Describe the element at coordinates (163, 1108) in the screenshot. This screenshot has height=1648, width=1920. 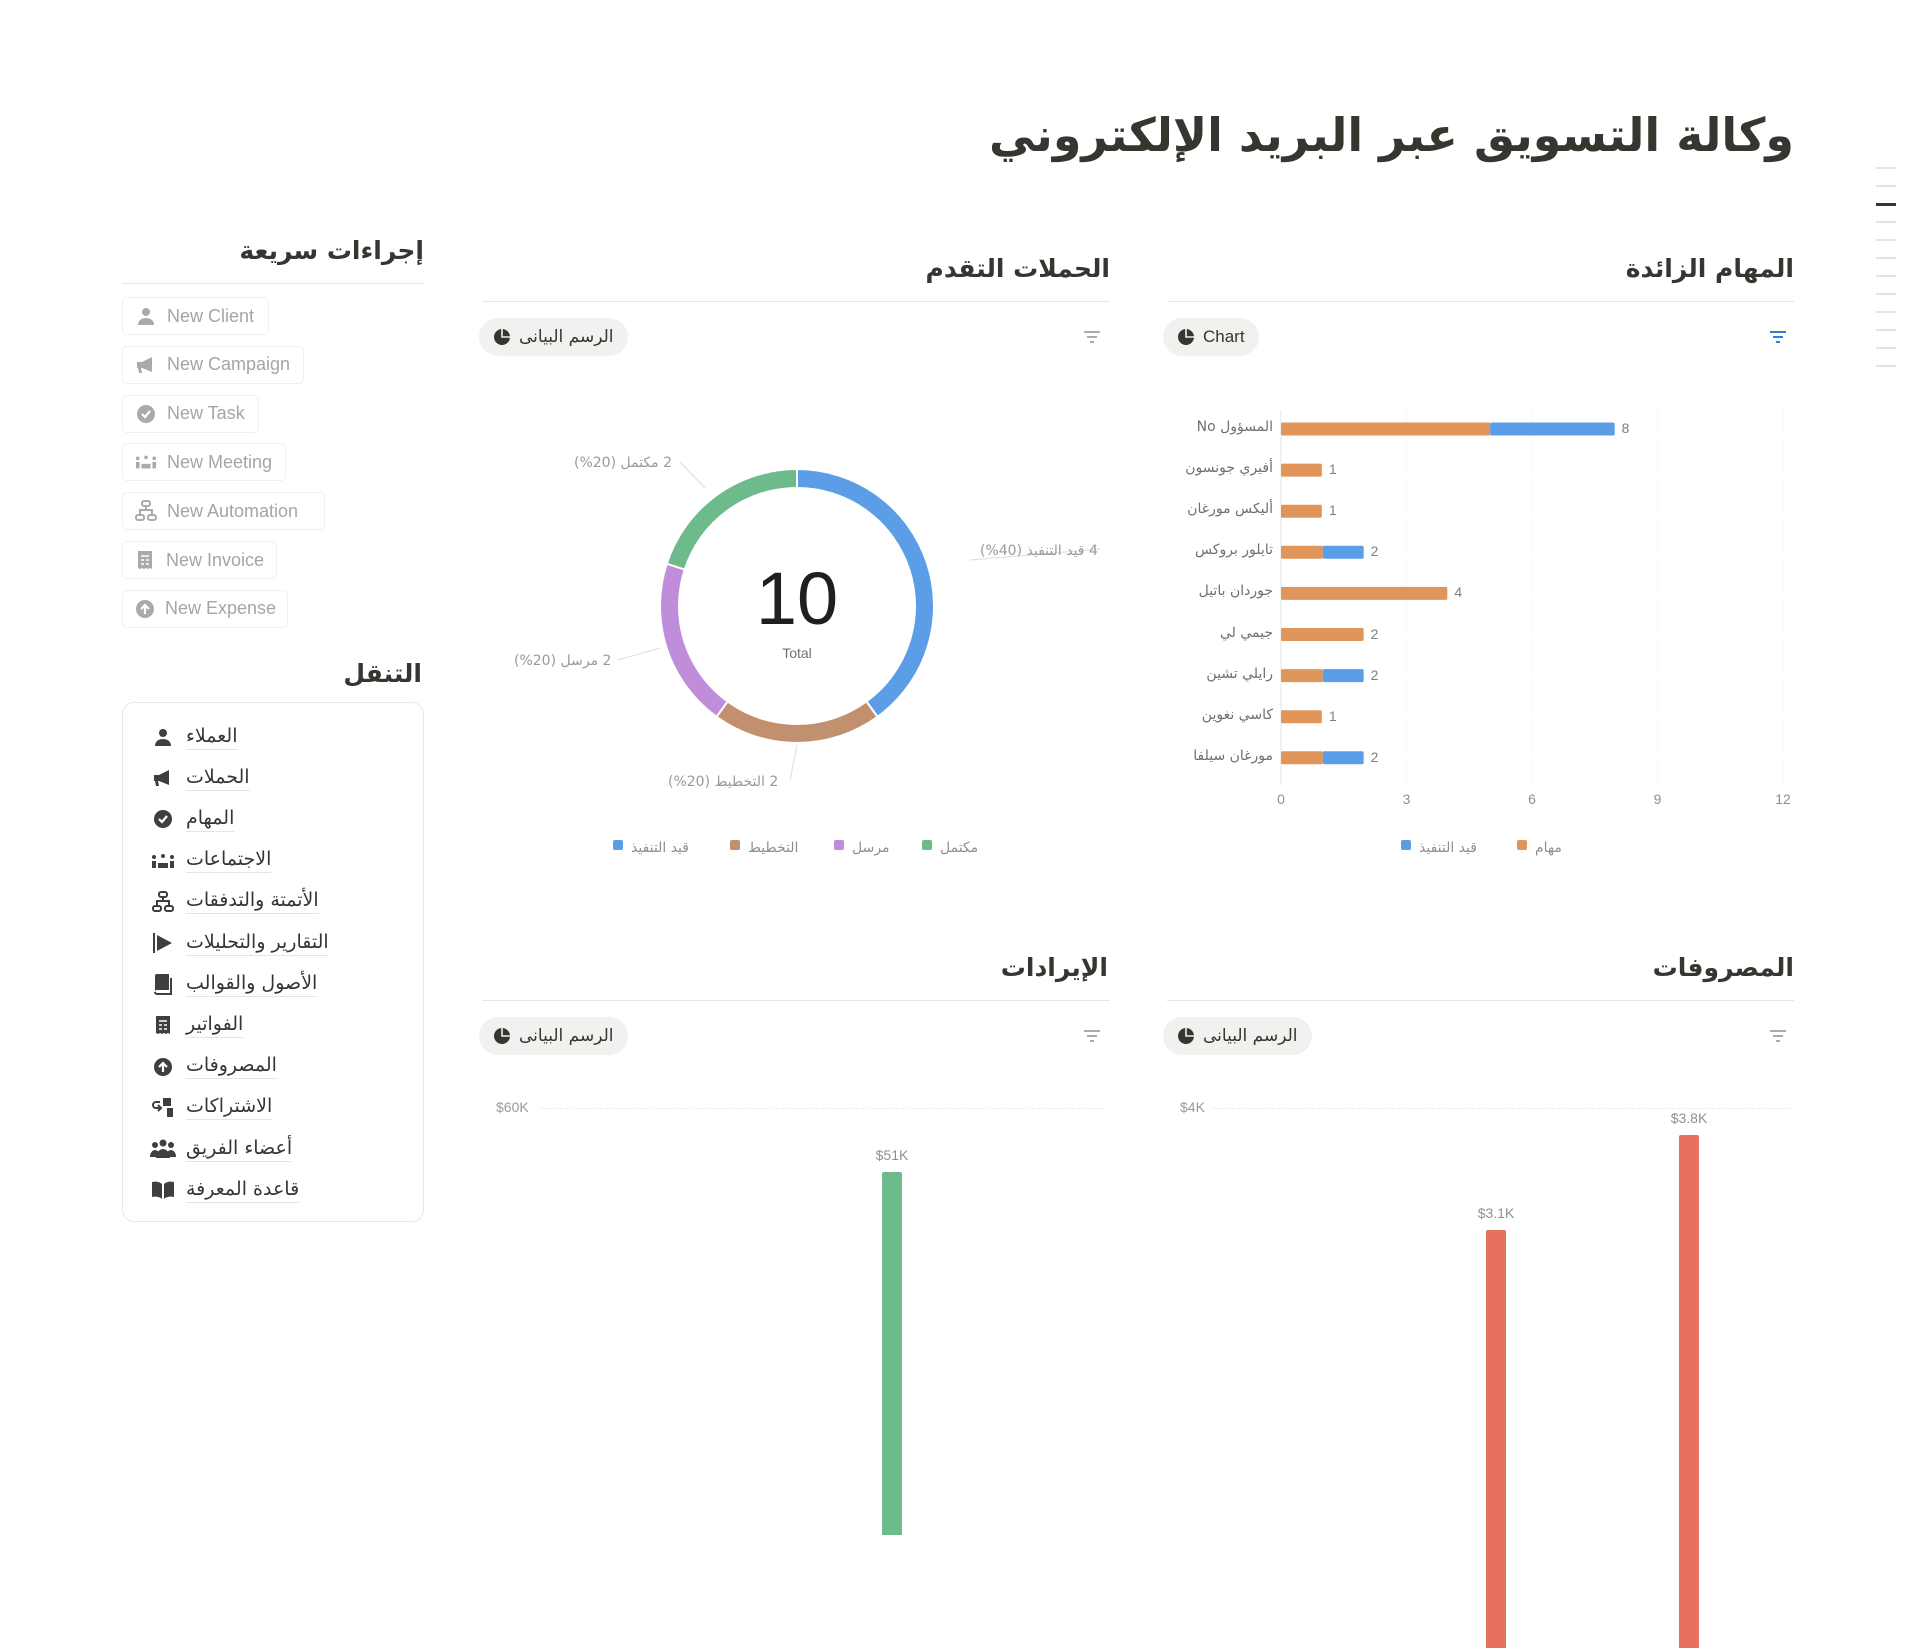
I see `subscription-icon` at that location.